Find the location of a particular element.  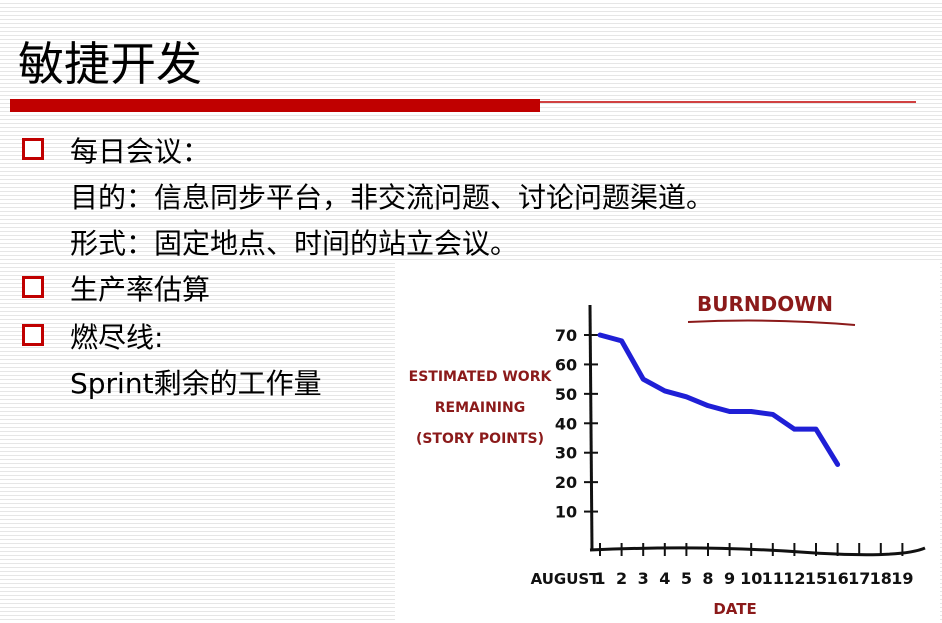

x-tick-label: 11 is located at coordinates (773, 578).